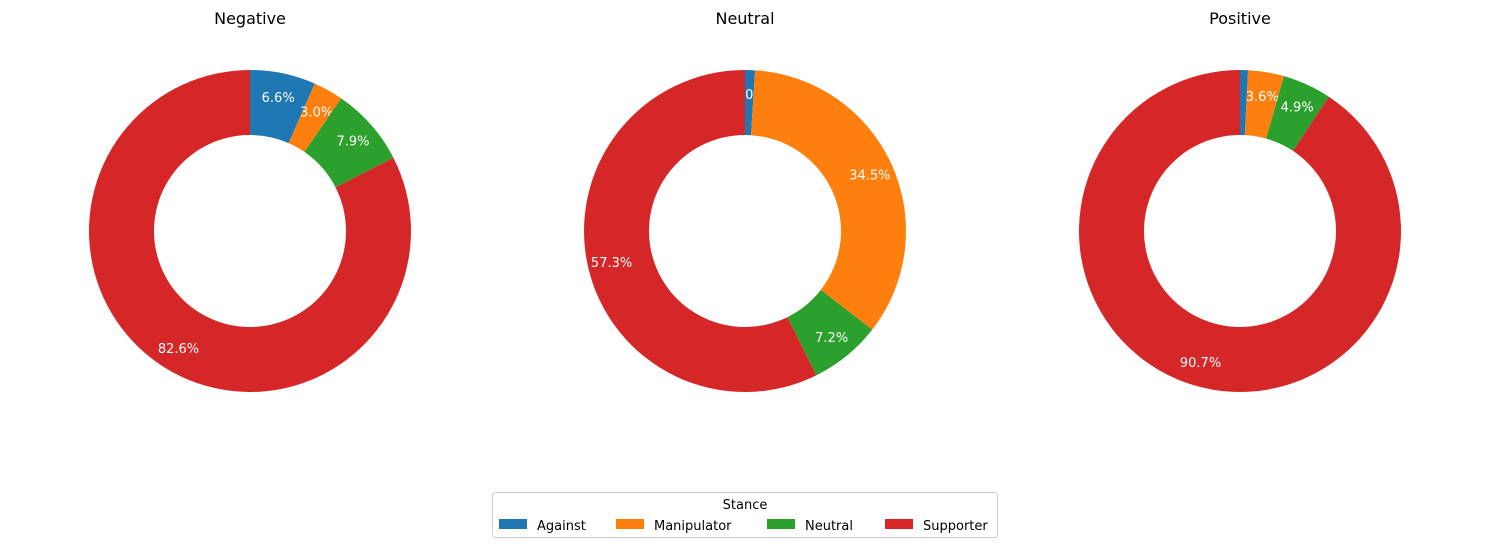  What do you see at coordinates (278, 98) in the screenshot?
I see `slice-label-against: 6.6%` at bounding box center [278, 98].